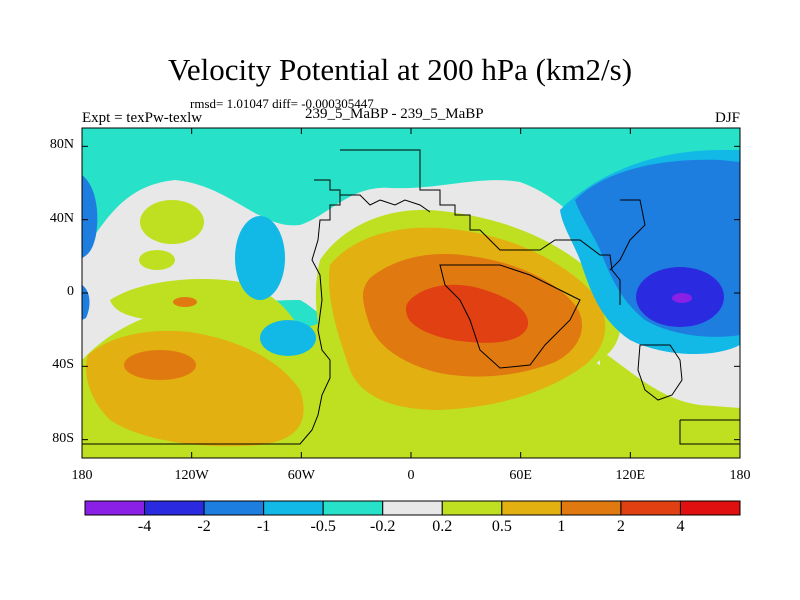 This screenshot has width=800, height=600. What do you see at coordinates (520, 475) in the screenshot?
I see `lon-tick-label: 60E` at bounding box center [520, 475].